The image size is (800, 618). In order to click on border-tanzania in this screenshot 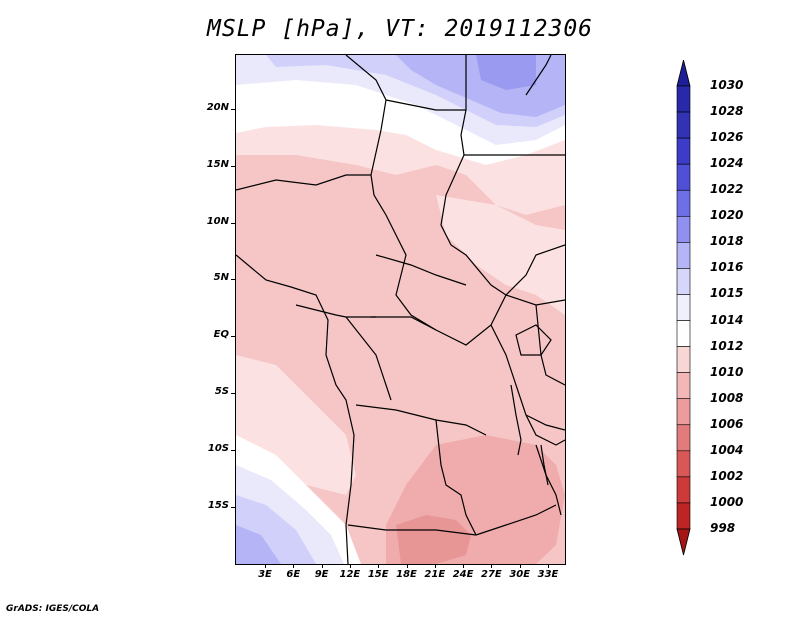, I will do `click(545, 422)`.